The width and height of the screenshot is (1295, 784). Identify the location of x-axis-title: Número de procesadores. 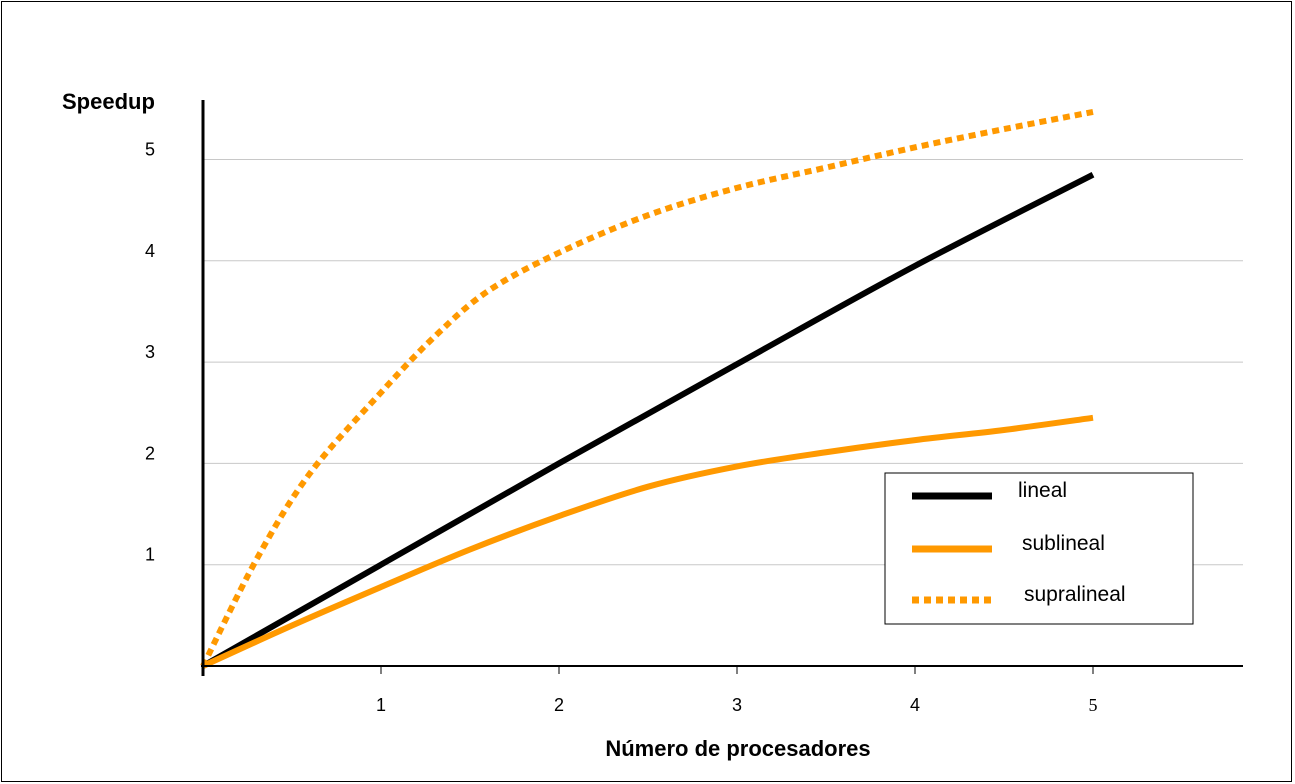
(737, 748).